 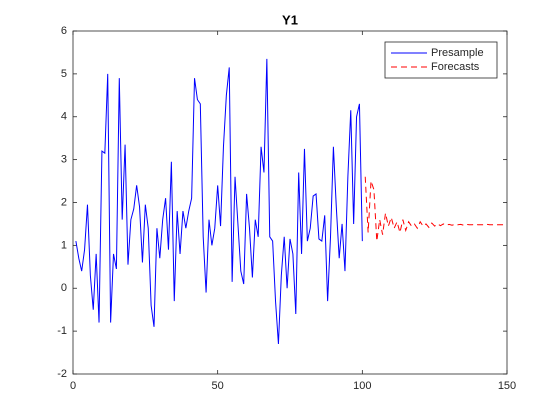 I want to click on legend-label: Presample, so click(x=457, y=53).